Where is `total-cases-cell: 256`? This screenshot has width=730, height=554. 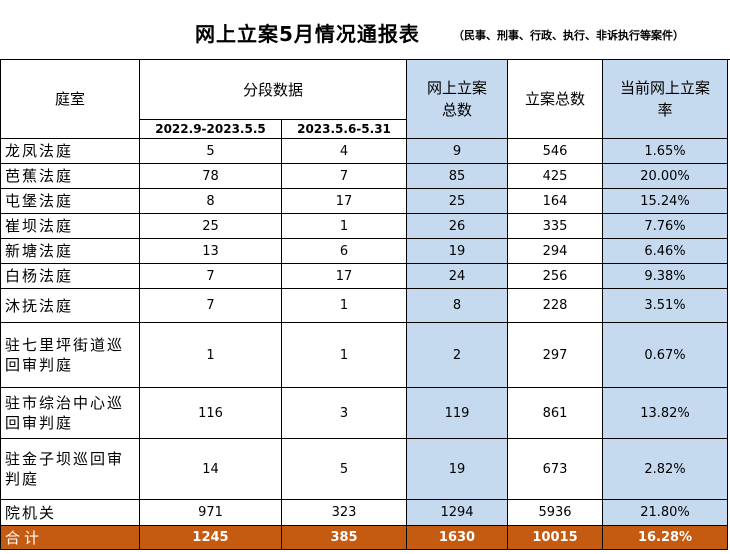
total-cases-cell: 256 is located at coordinates (555, 276).